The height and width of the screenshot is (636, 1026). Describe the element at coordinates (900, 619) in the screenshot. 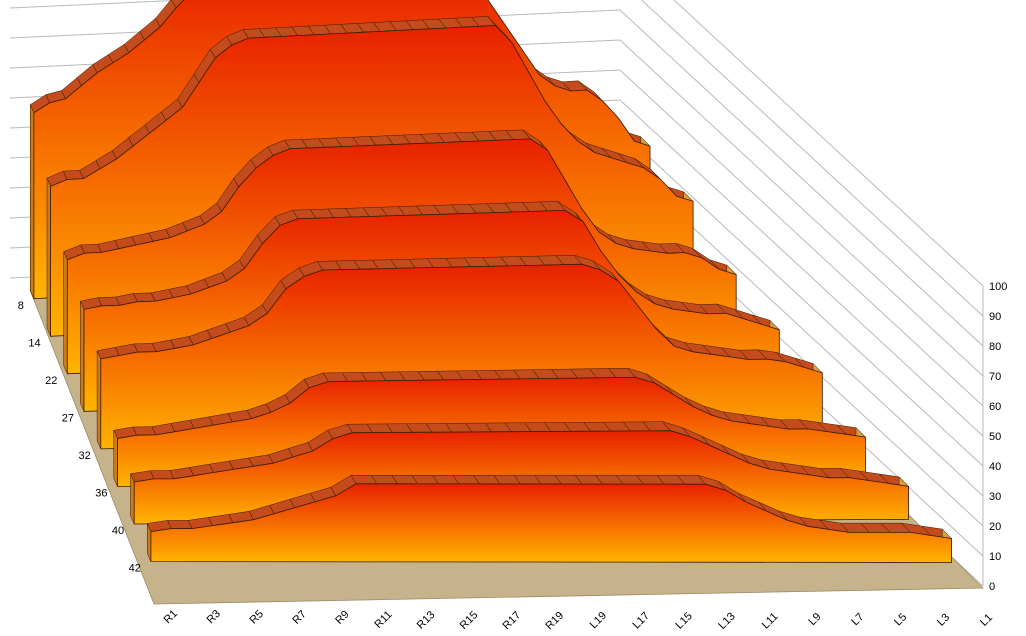

I see `x-tick-L5: L5` at that location.